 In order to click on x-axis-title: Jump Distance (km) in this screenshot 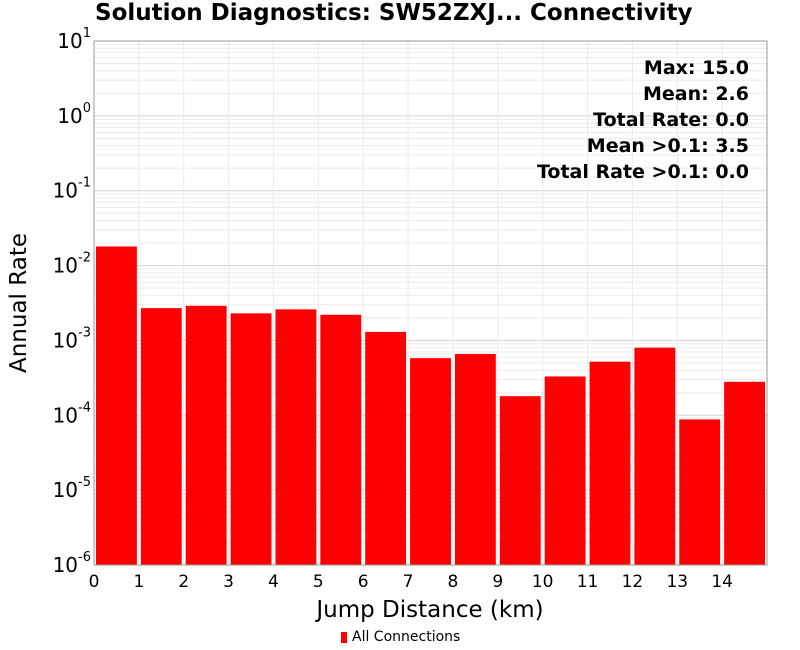, I will do `click(428, 610)`.